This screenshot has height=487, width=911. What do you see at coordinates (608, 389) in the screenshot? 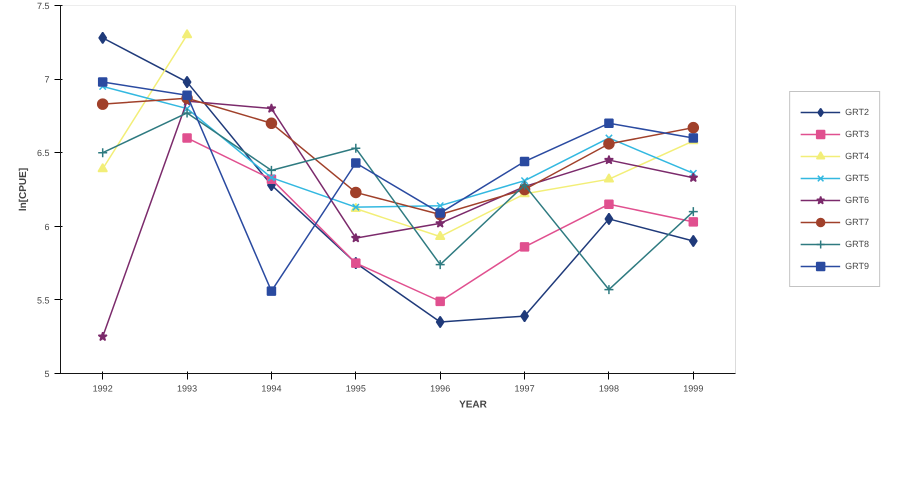
I see `x-tick-label: 1998` at bounding box center [608, 389].